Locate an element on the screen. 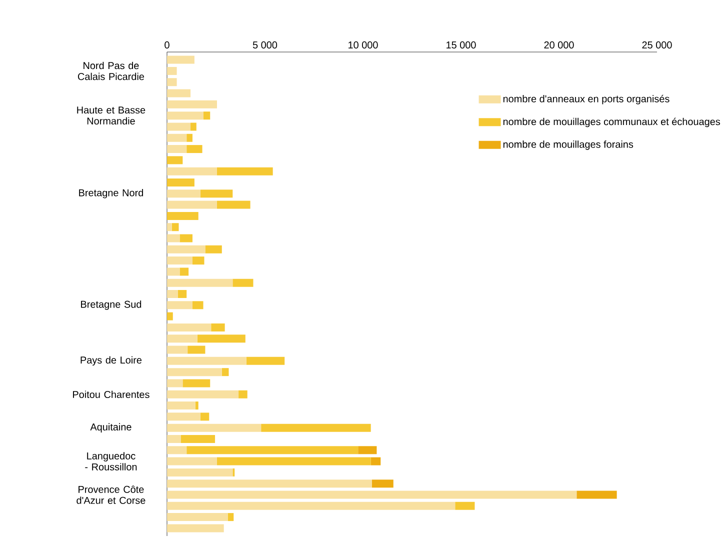 This screenshot has height=538, width=726. x-tick-label: 5 000 is located at coordinates (265, 44).